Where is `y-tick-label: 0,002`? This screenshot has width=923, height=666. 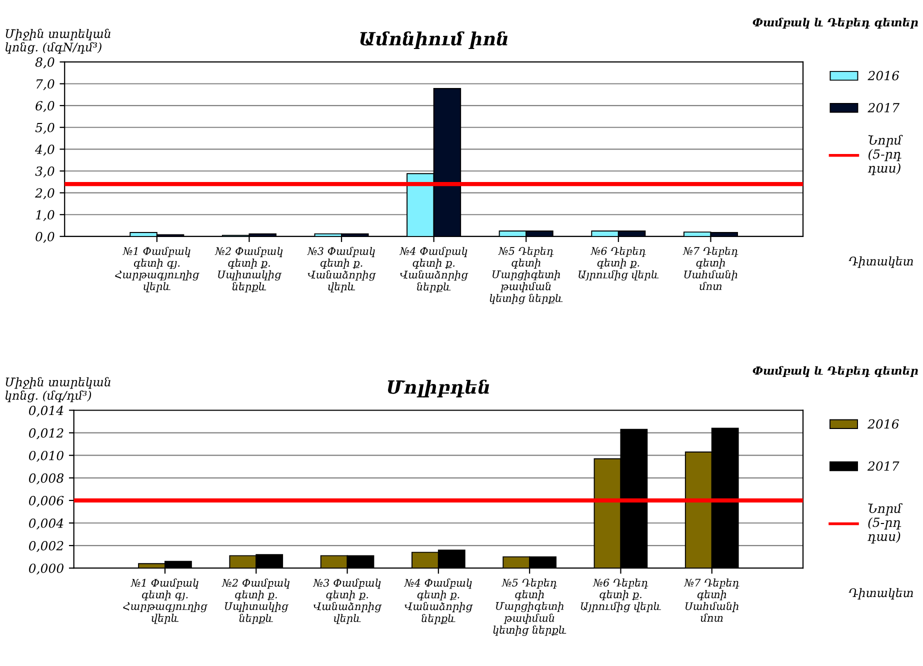
y-tick-label: 0,002 is located at coordinates (46, 546).